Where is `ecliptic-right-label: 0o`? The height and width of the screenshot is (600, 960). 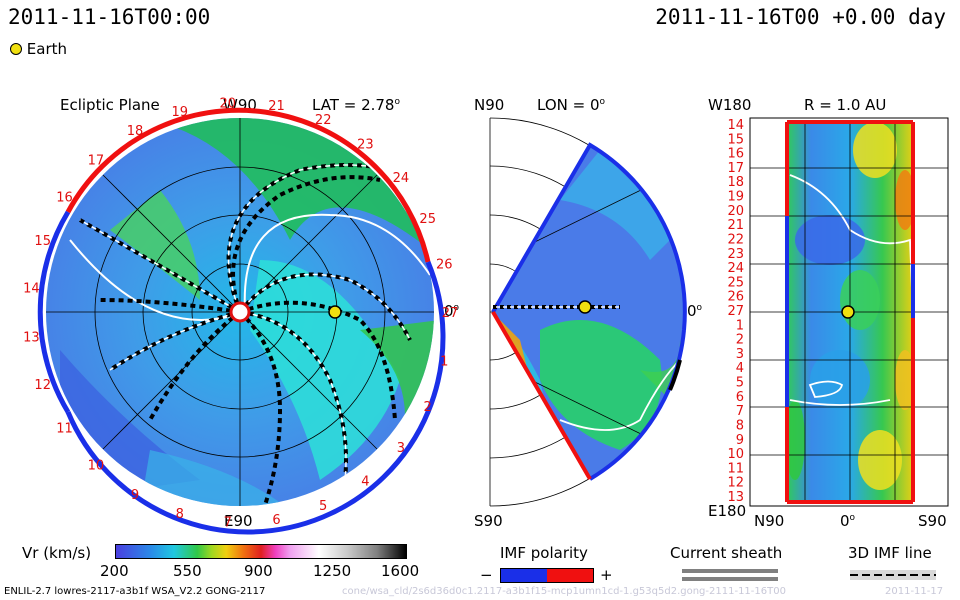
ecliptic-right-label: 0o is located at coordinates (452, 311).